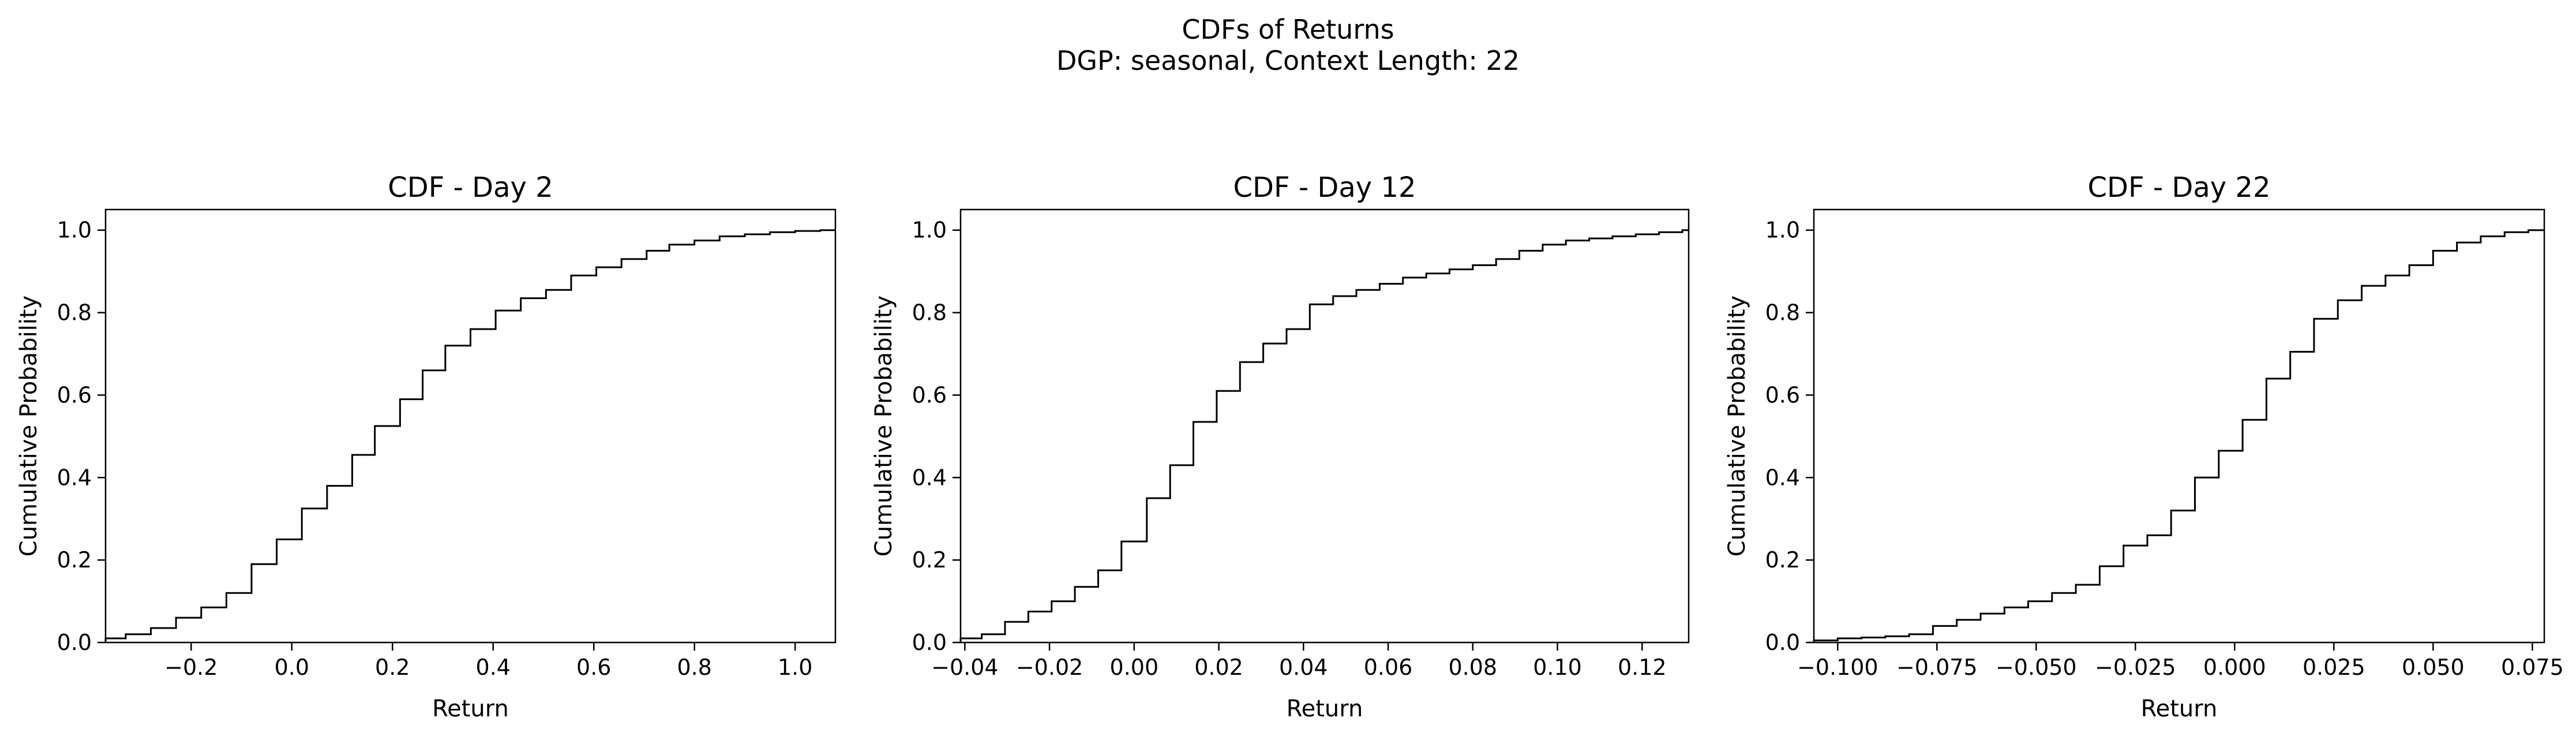  What do you see at coordinates (2036, 667) in the screenshot?
I see `x-tick-label-3-2: −0.050` at bounding box center [2036, 667].